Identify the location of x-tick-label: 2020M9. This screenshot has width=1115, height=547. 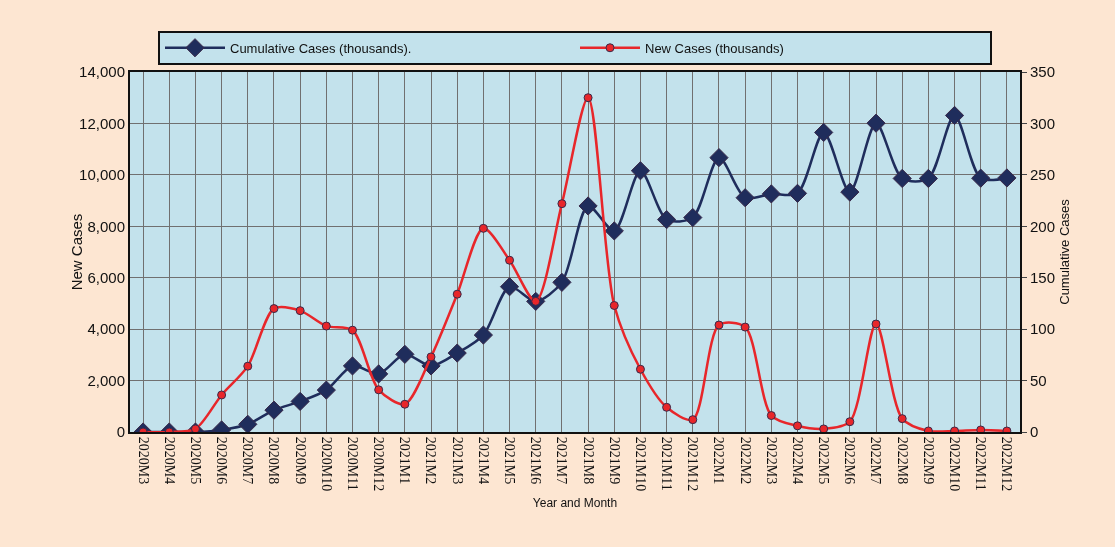
(300, 460).